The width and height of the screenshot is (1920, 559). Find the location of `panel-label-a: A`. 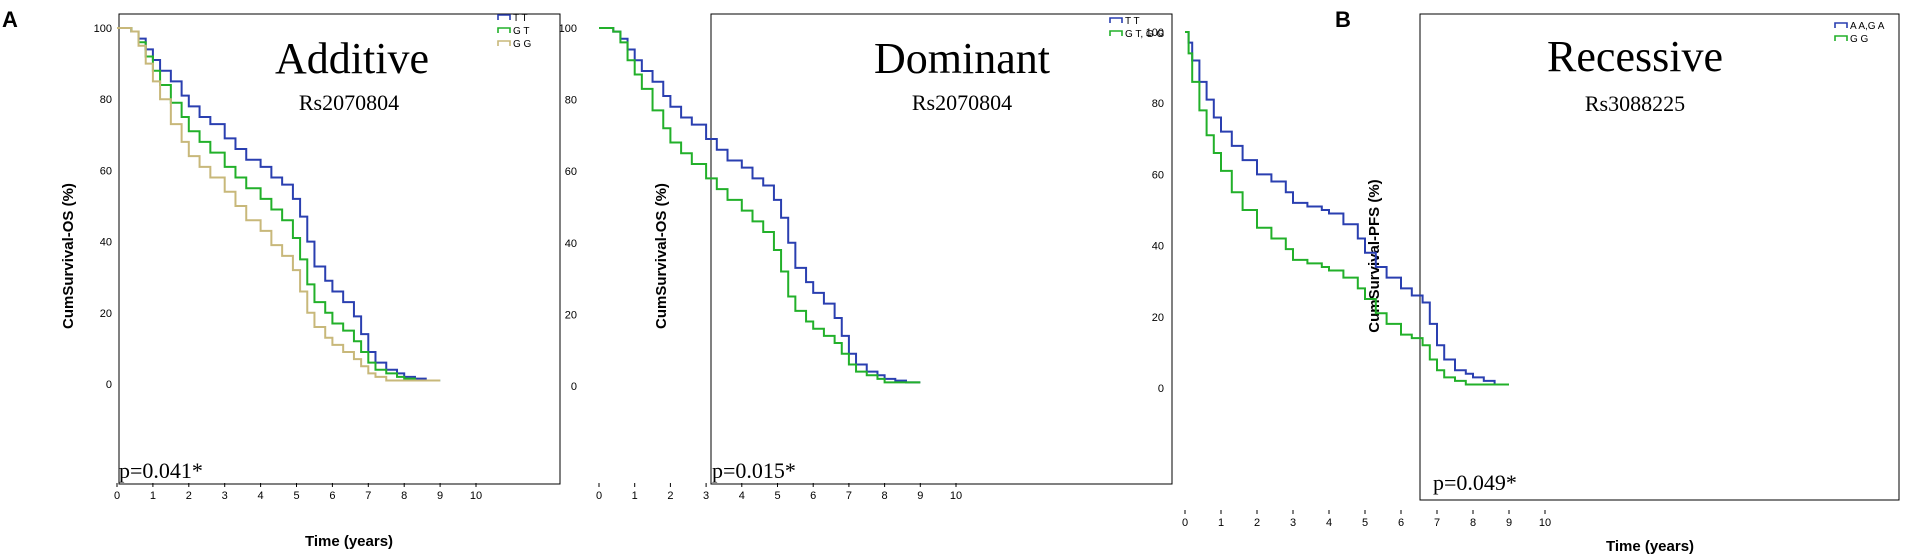

panel-label-a: A is located at coordinates (10, 19).